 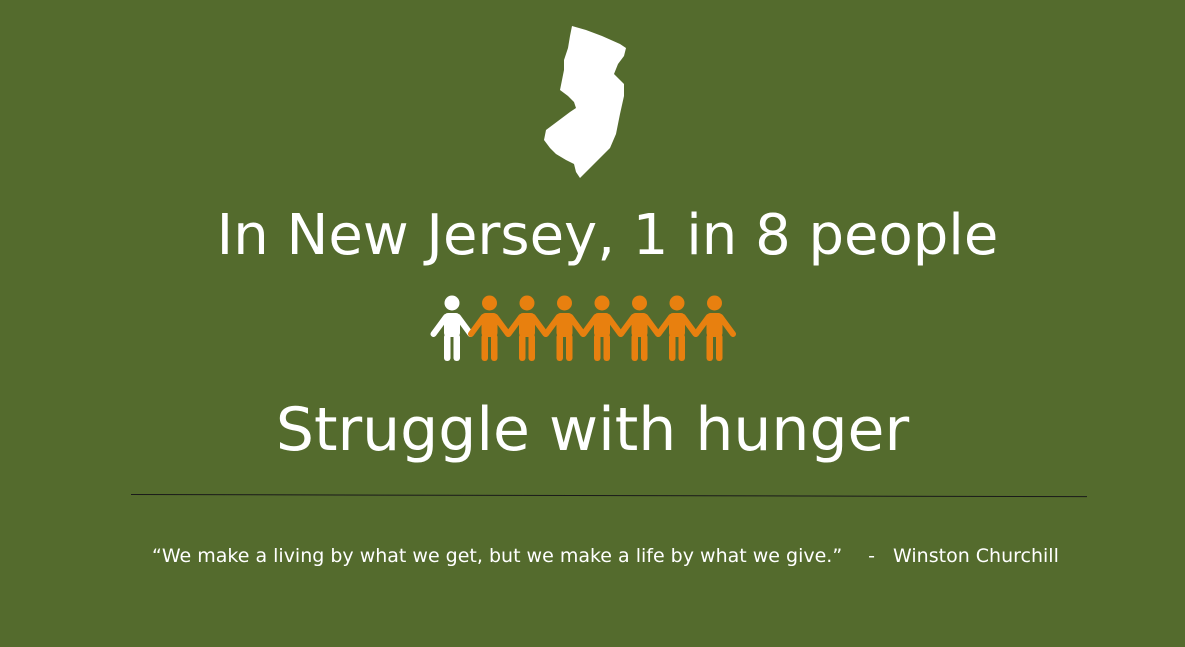 I want to click on person-icon-highlighted, so click(x=452, y=328).